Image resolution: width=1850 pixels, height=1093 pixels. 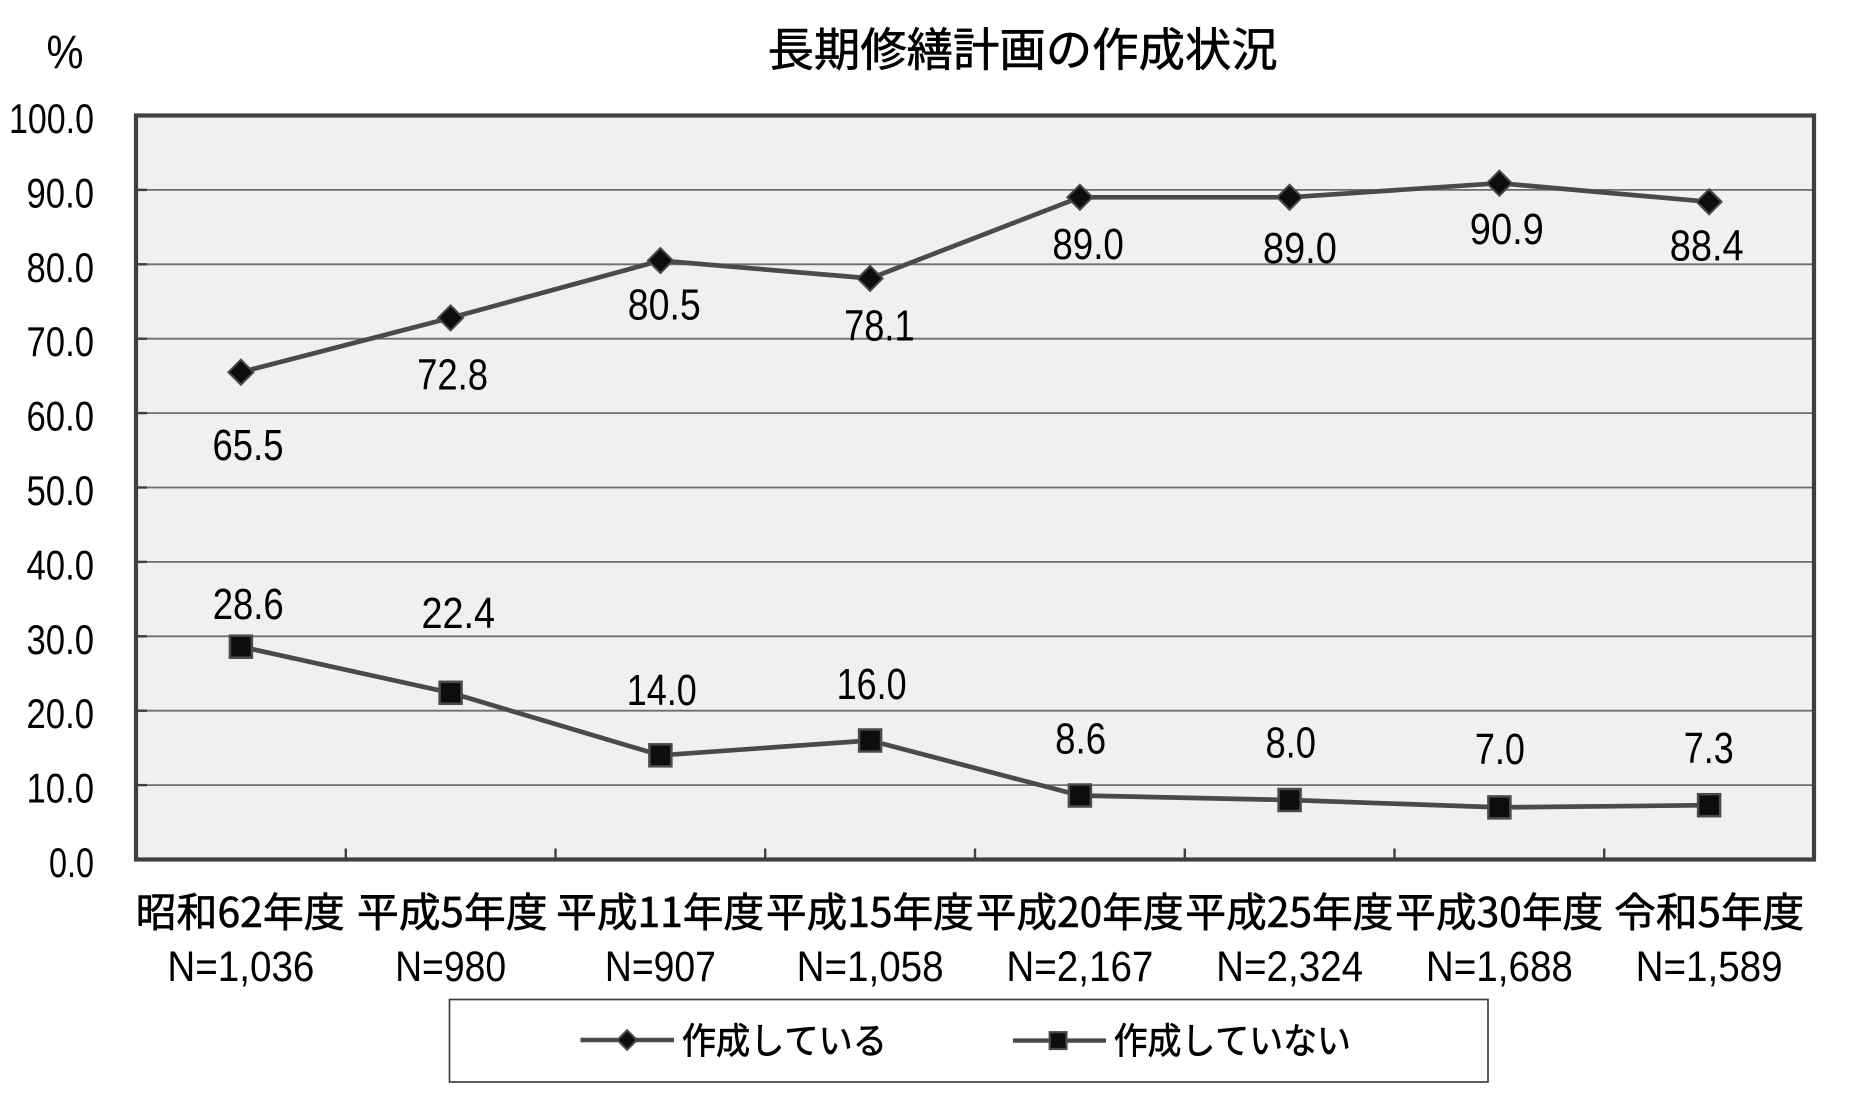 What do you see at coordinates (870, 967) in the screenshot?
I see `svg-text: N=1,058` at bounding box center [870, 967].